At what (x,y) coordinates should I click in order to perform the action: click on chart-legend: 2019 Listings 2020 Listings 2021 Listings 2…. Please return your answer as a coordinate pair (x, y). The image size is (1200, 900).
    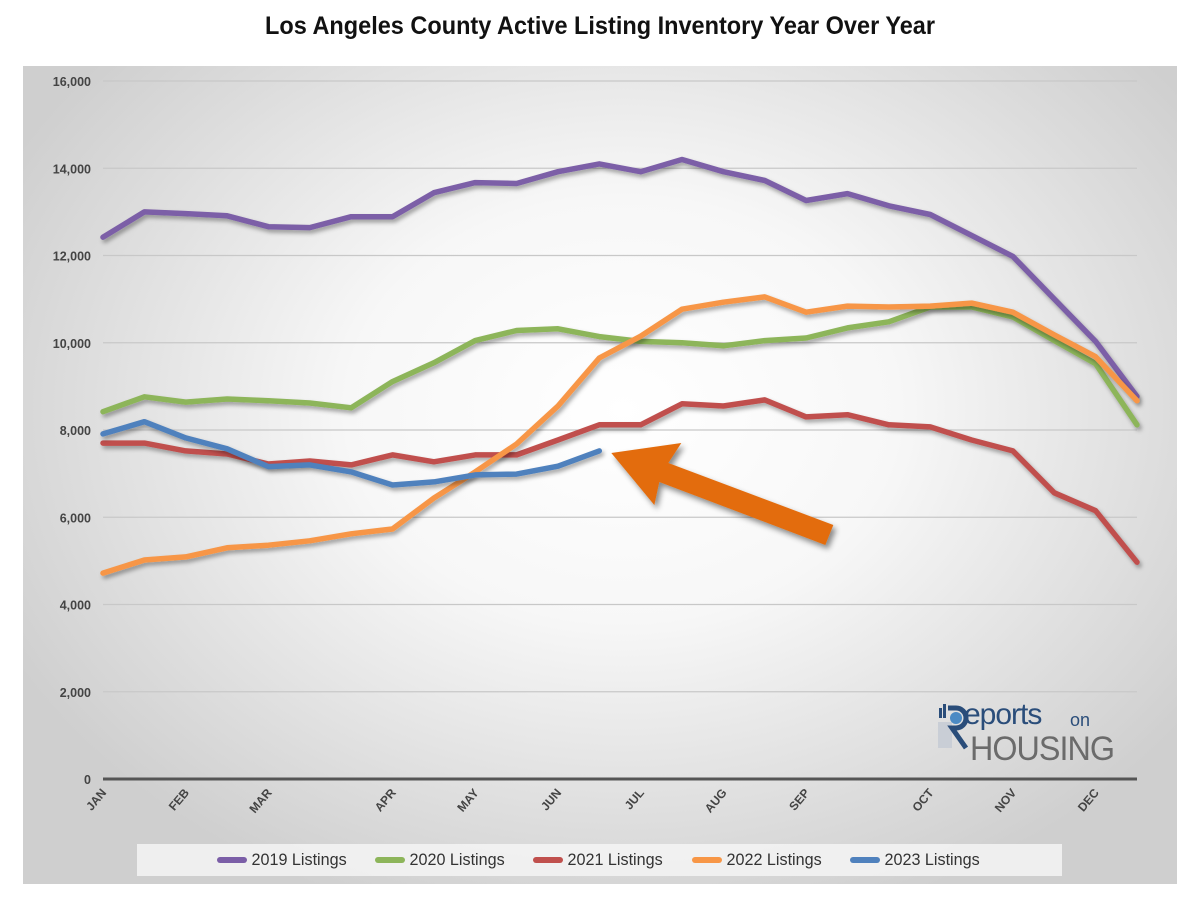
    Looking at the image, I should click on (599, 860).